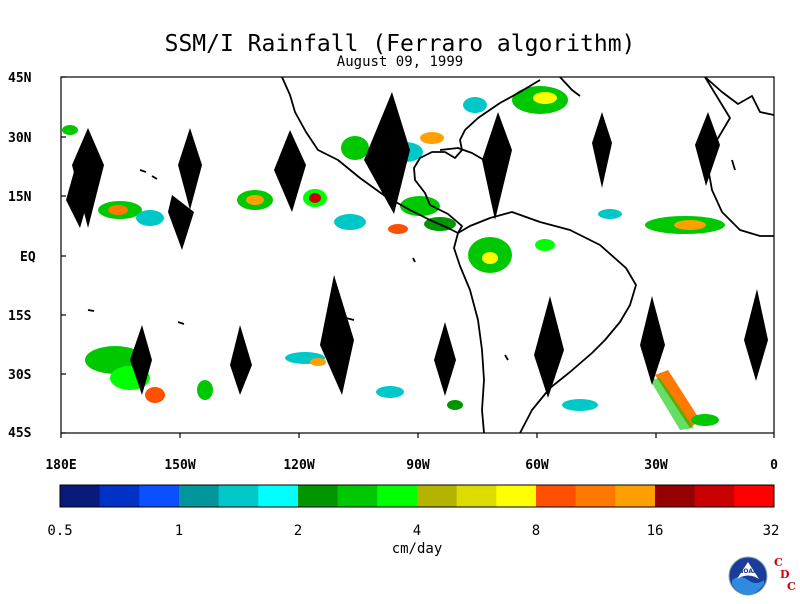  Describe the element at coordinates (20, 375) in the screenshot. I see `y-label-30s: 30S` at that location.